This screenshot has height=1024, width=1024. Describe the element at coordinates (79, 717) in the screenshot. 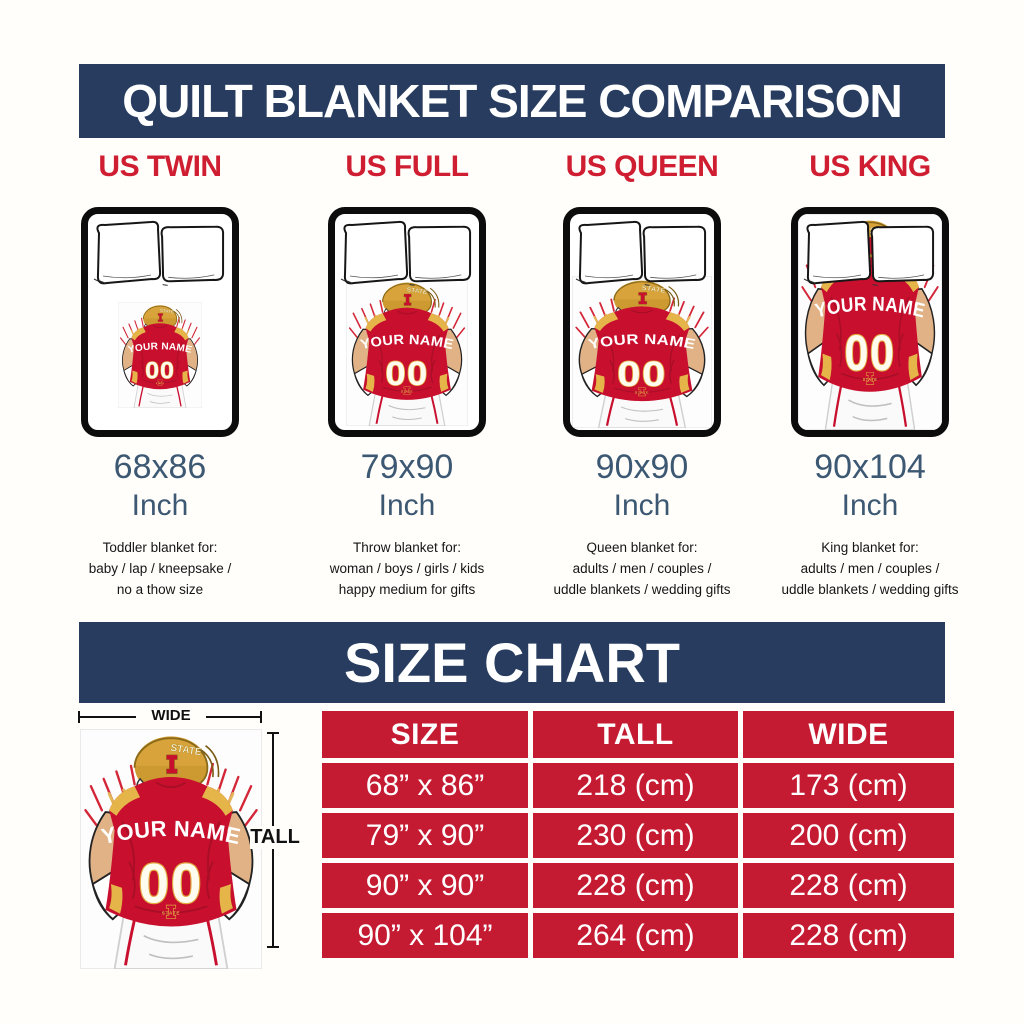

I see `wide-dimension-tick-left` at that location.